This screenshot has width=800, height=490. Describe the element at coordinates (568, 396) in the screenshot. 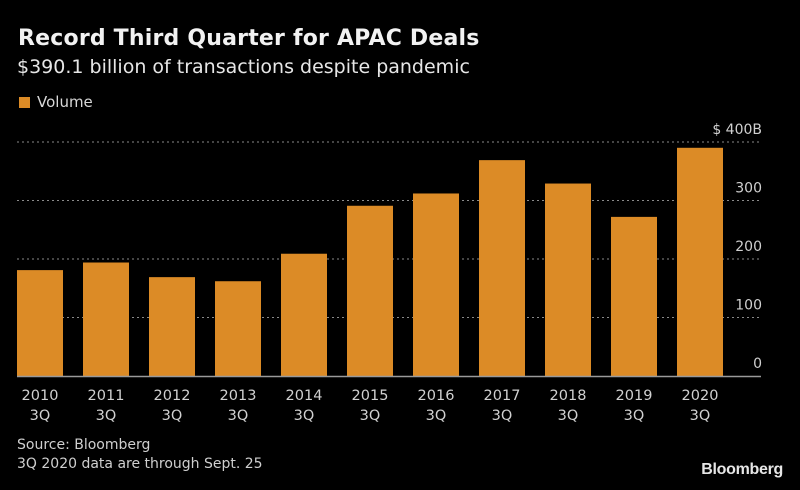

I see `x-tick-label-year-2018: 2018` at that location.